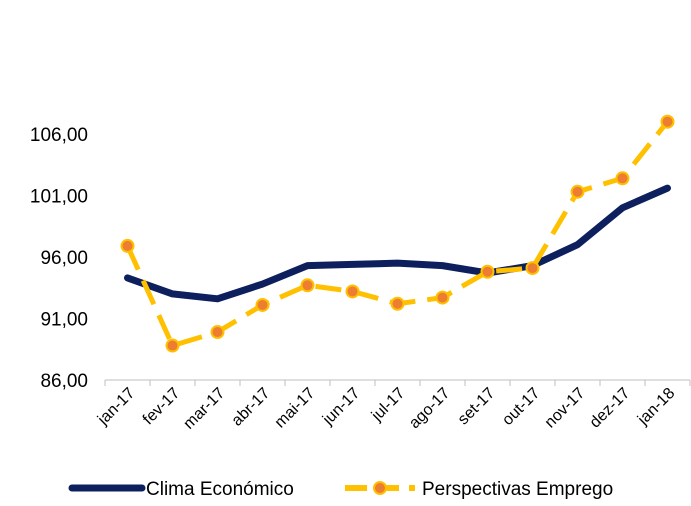 Image resolution: width=691 pixels, height=506 pixels. What do you see at coordinates (521, 407) in the screenshot?
I see `x-tick-label: out-17` at bounding box center [521, 407].